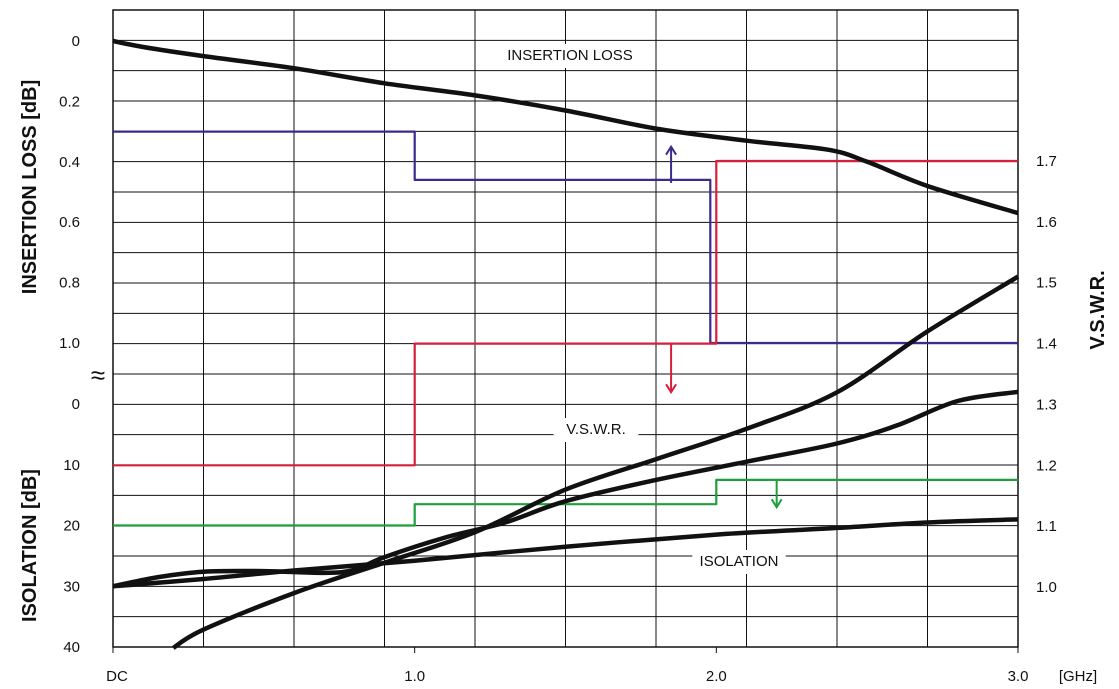  I want to click on svg-text: ISOLATION, so click(739, 561).